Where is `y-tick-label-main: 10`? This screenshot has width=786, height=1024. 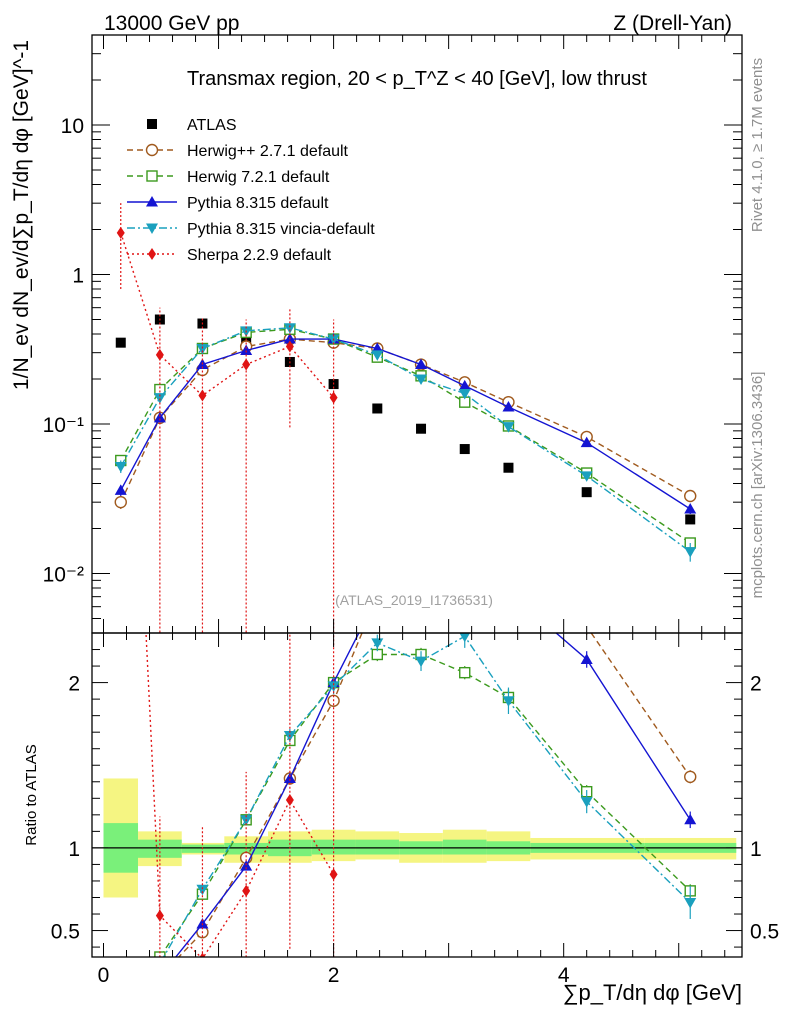
y-tick-label-main: 10 is located at coordinates (72, 126).